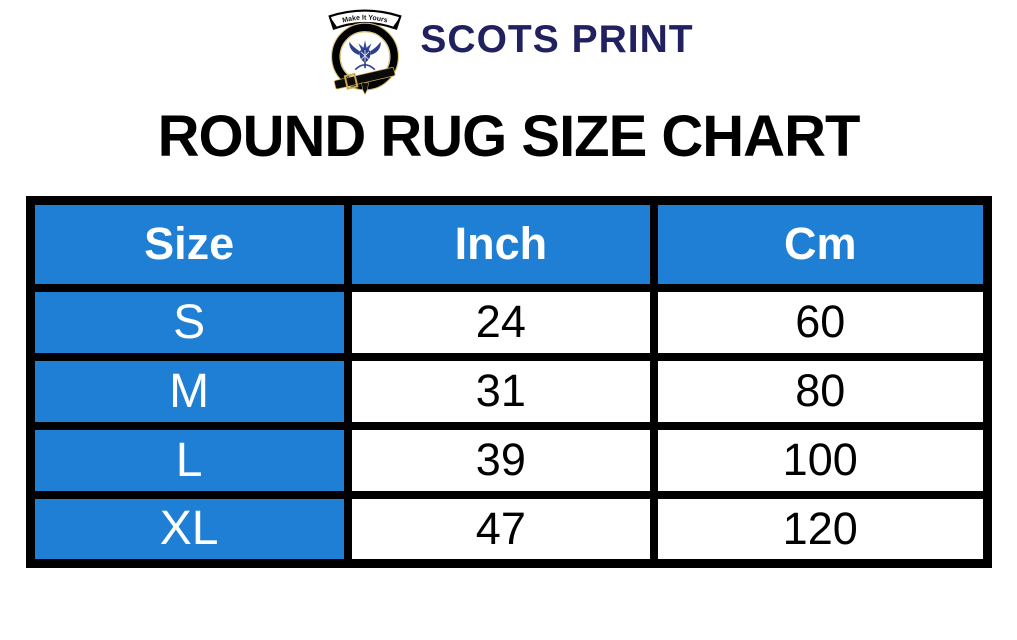 The width and height of the screenshot is (1017, 640). I want to click on svg-text: Make It Yours, so click(365, 20).